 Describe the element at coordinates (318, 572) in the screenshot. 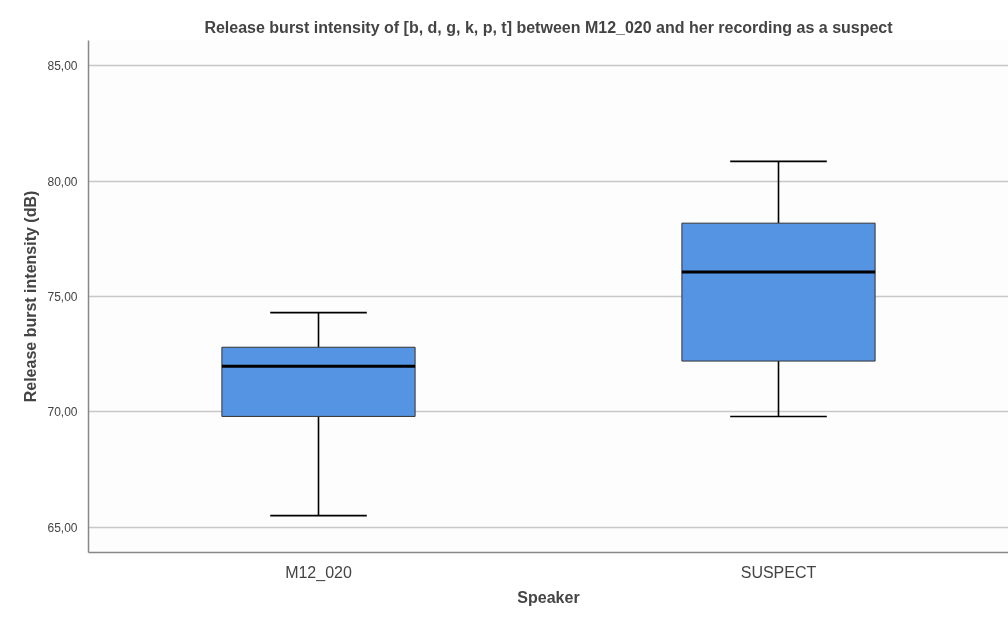

I see `x-tick-label: M12_020` at that location.